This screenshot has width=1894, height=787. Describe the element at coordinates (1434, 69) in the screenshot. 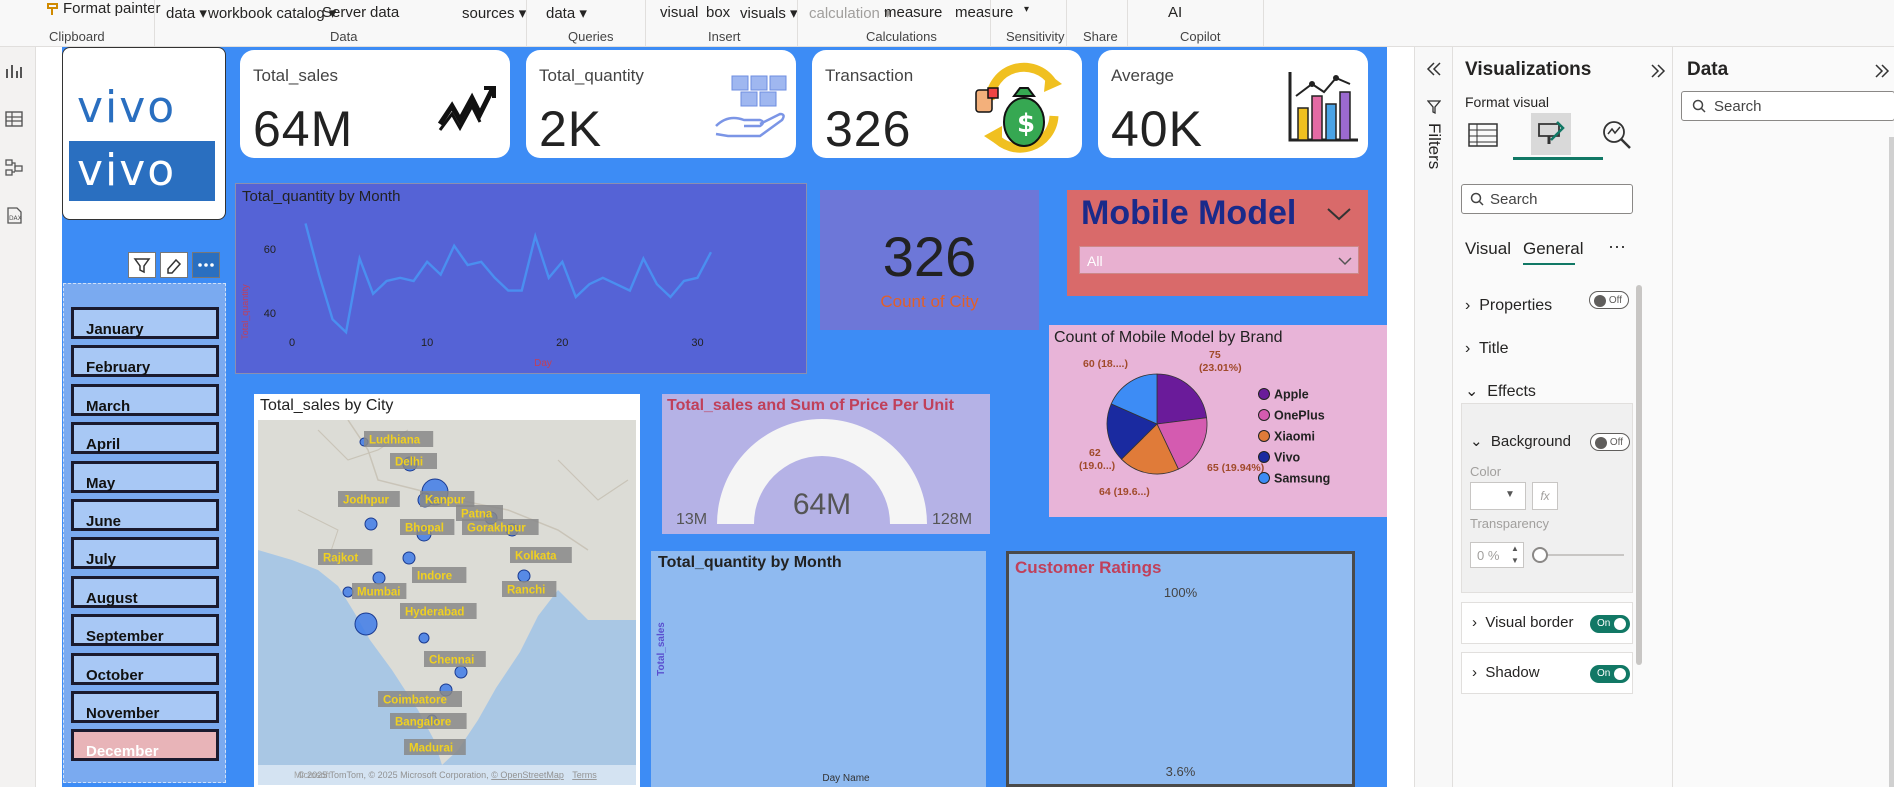

I see `expand-filters-icon` at that location.